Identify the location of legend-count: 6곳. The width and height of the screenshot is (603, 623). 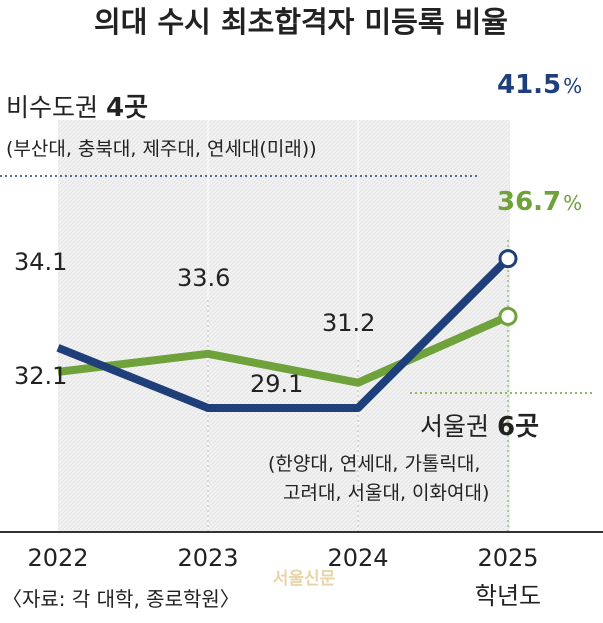
(518, 427).